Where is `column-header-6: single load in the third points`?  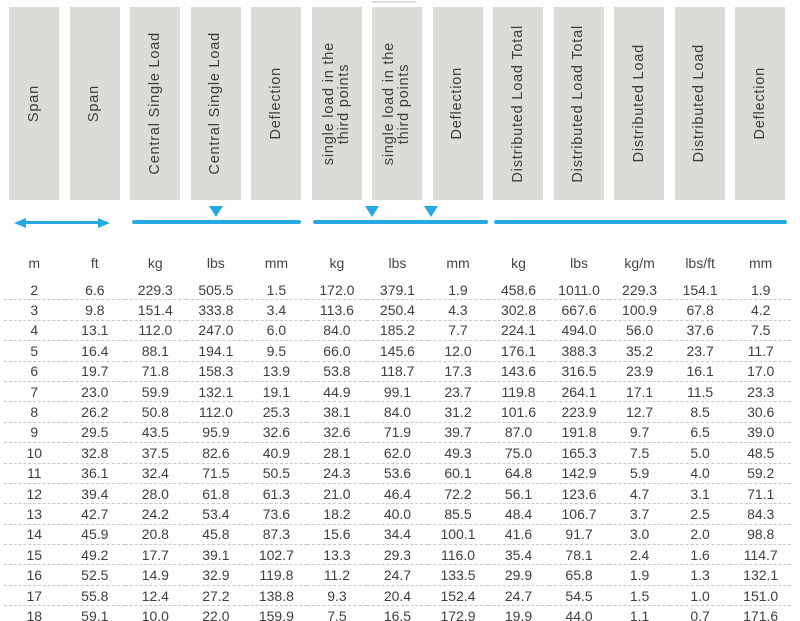 column-header-6: single load in the third points is located at coordinates (337, 103).